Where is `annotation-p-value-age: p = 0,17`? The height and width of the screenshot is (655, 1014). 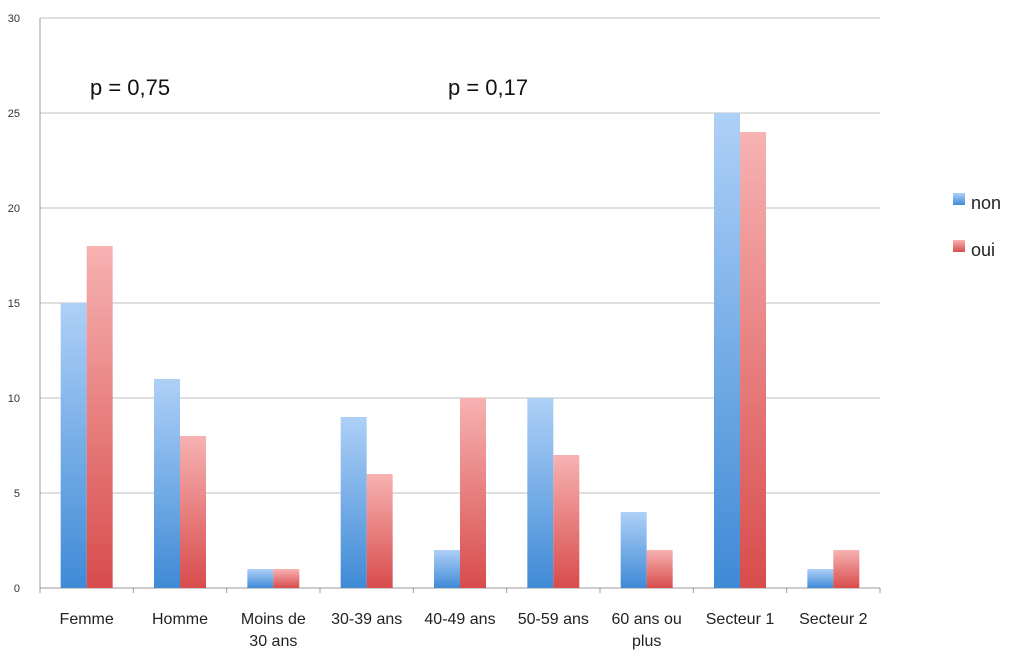 annotation-p-value-age: p = 0,17 is located at coordinates (488, 87).